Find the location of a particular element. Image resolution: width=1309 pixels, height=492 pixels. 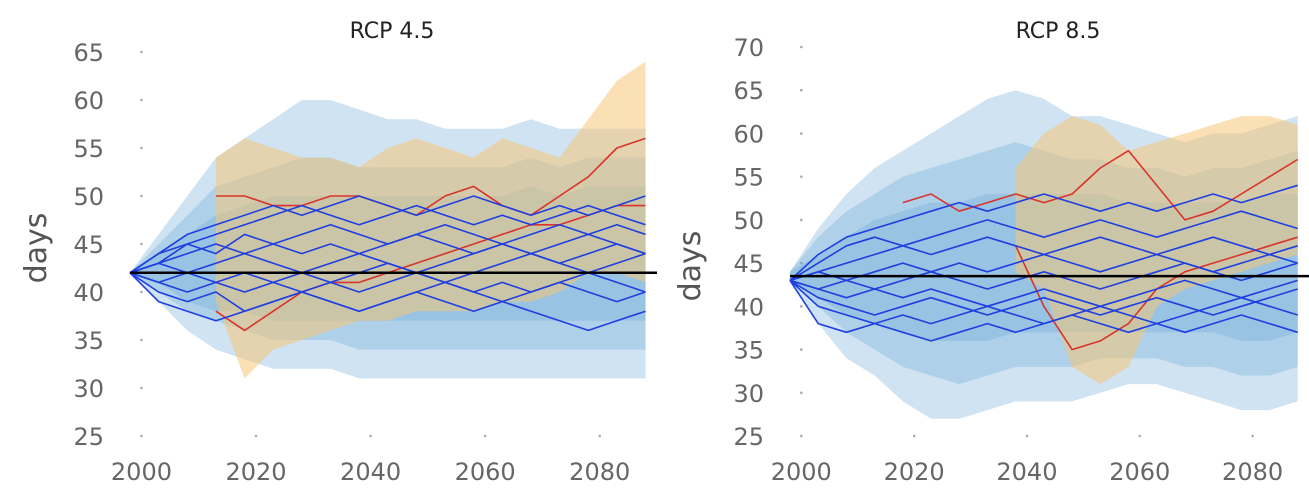

band-orange is located at coordinates (1156, 250).